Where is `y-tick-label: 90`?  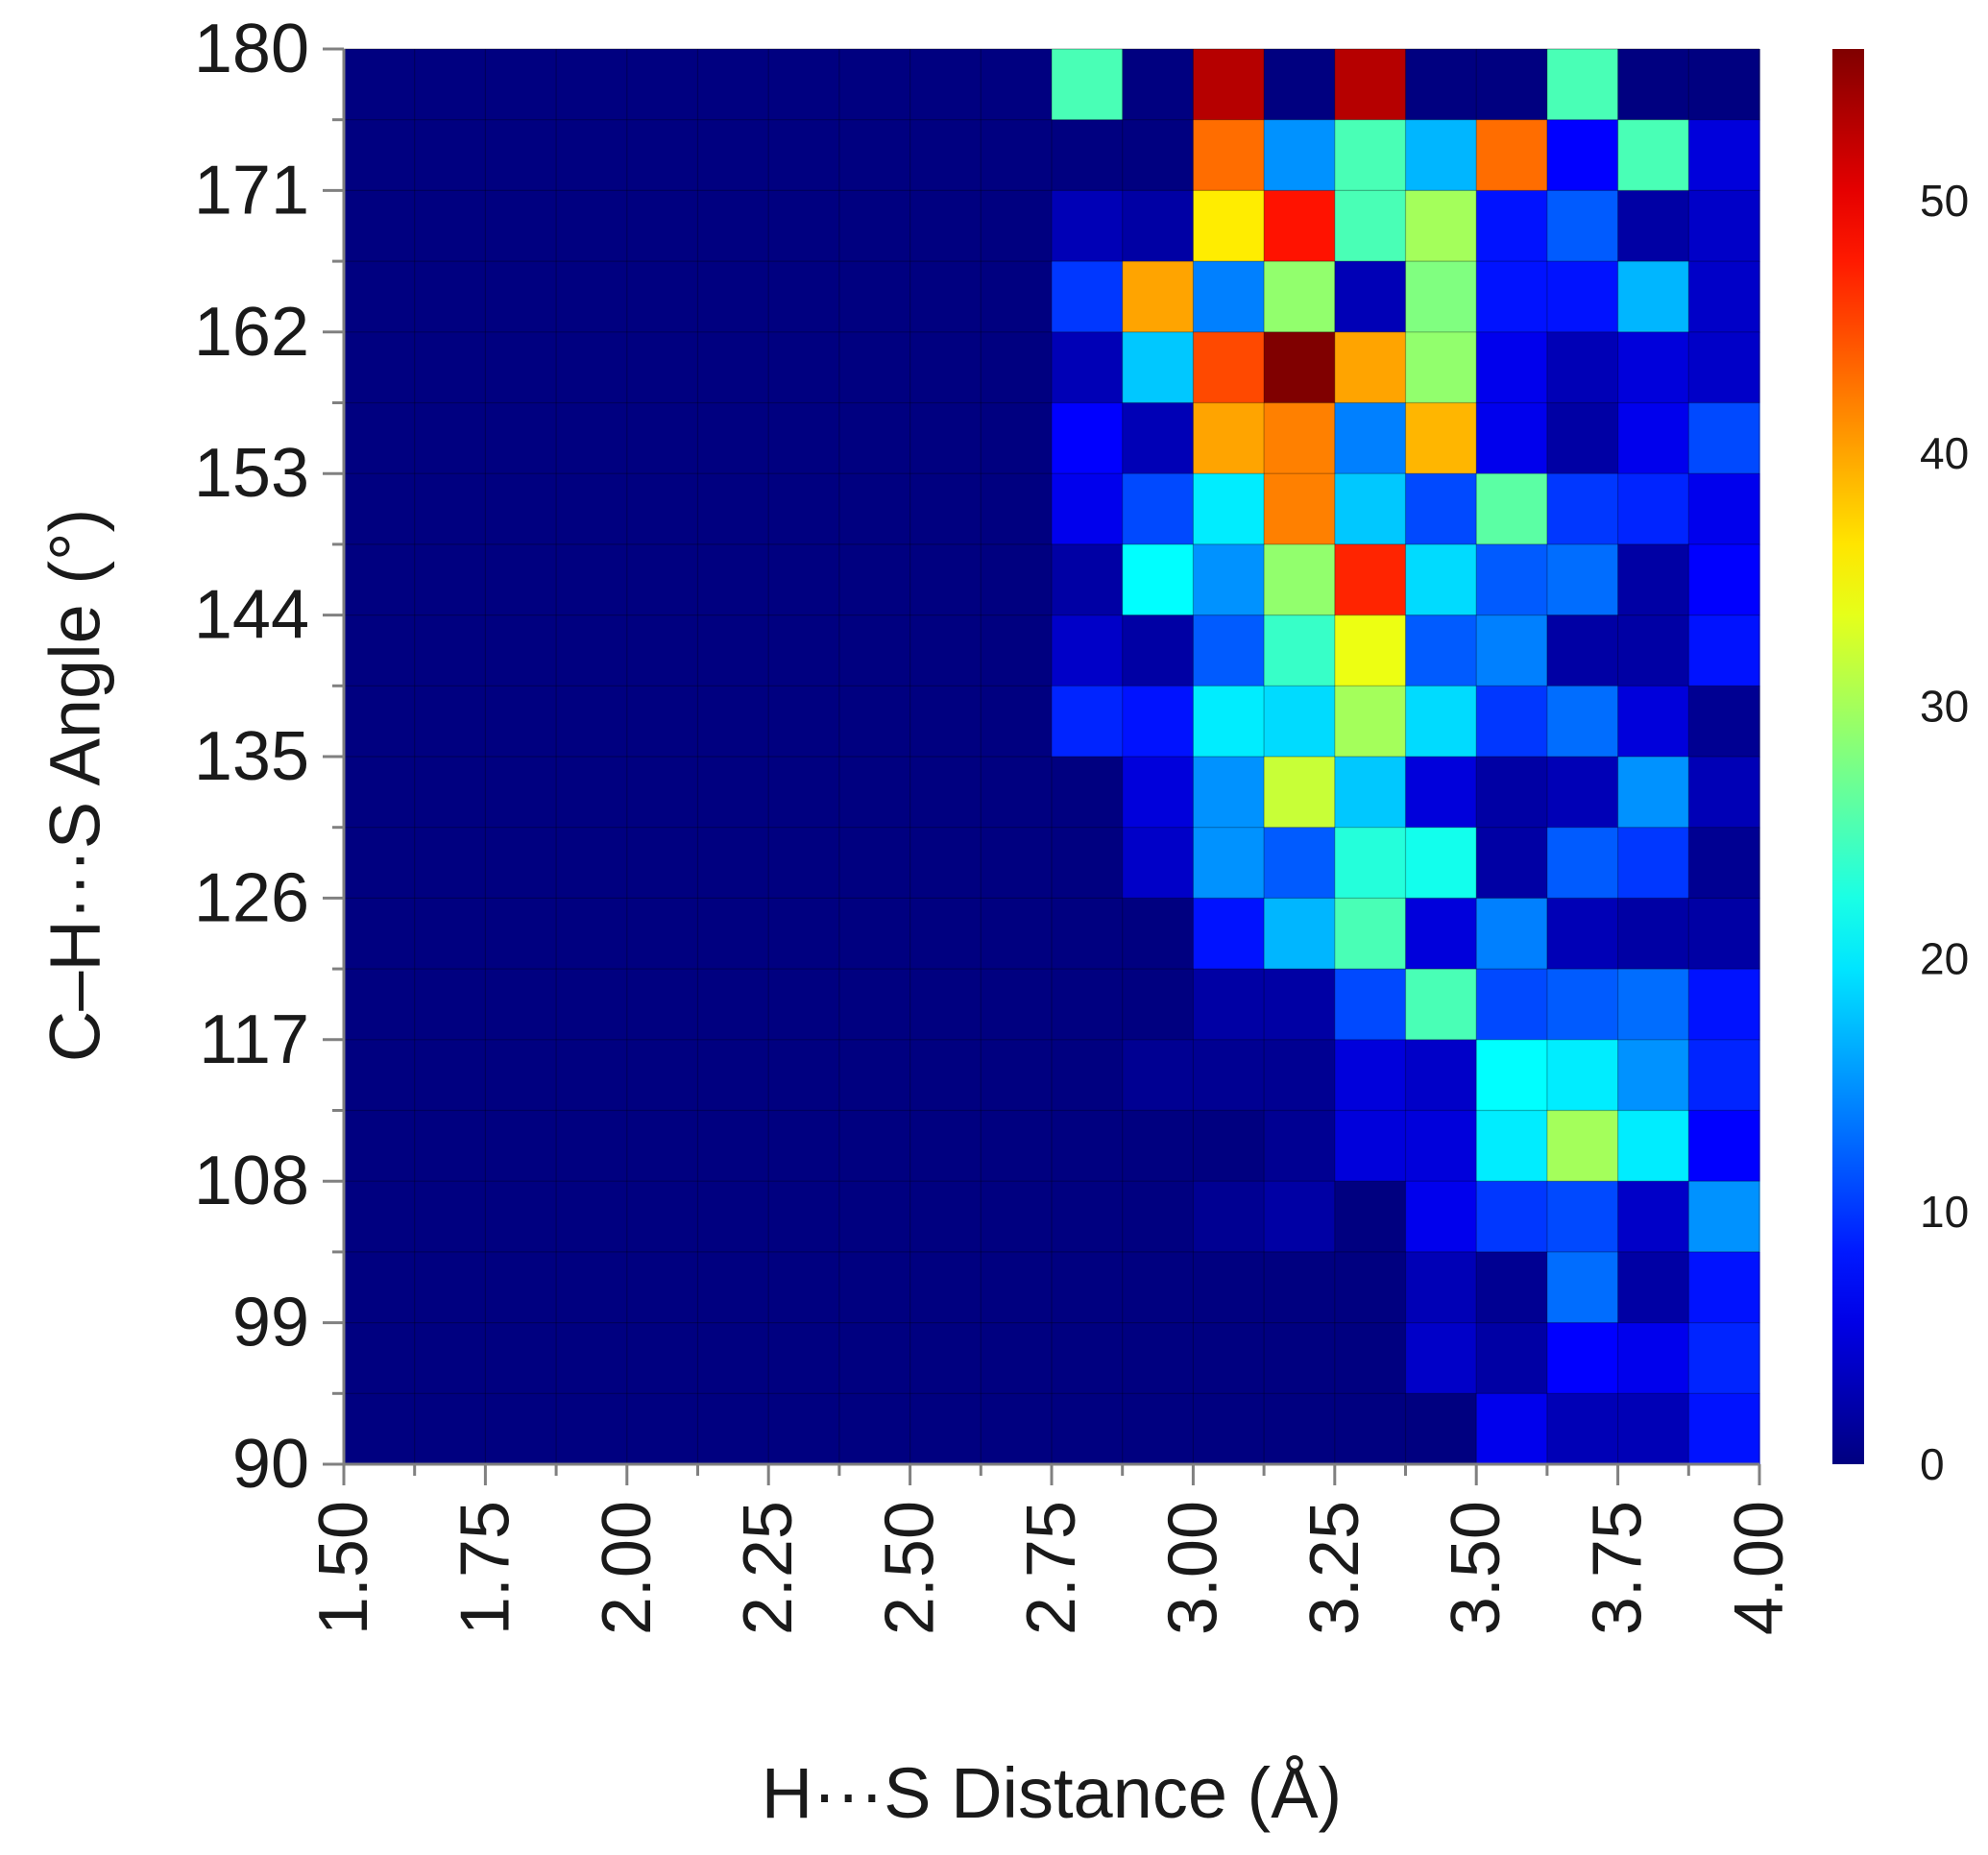 y-tick-label: 90 is located at coordinates (270, 1464).